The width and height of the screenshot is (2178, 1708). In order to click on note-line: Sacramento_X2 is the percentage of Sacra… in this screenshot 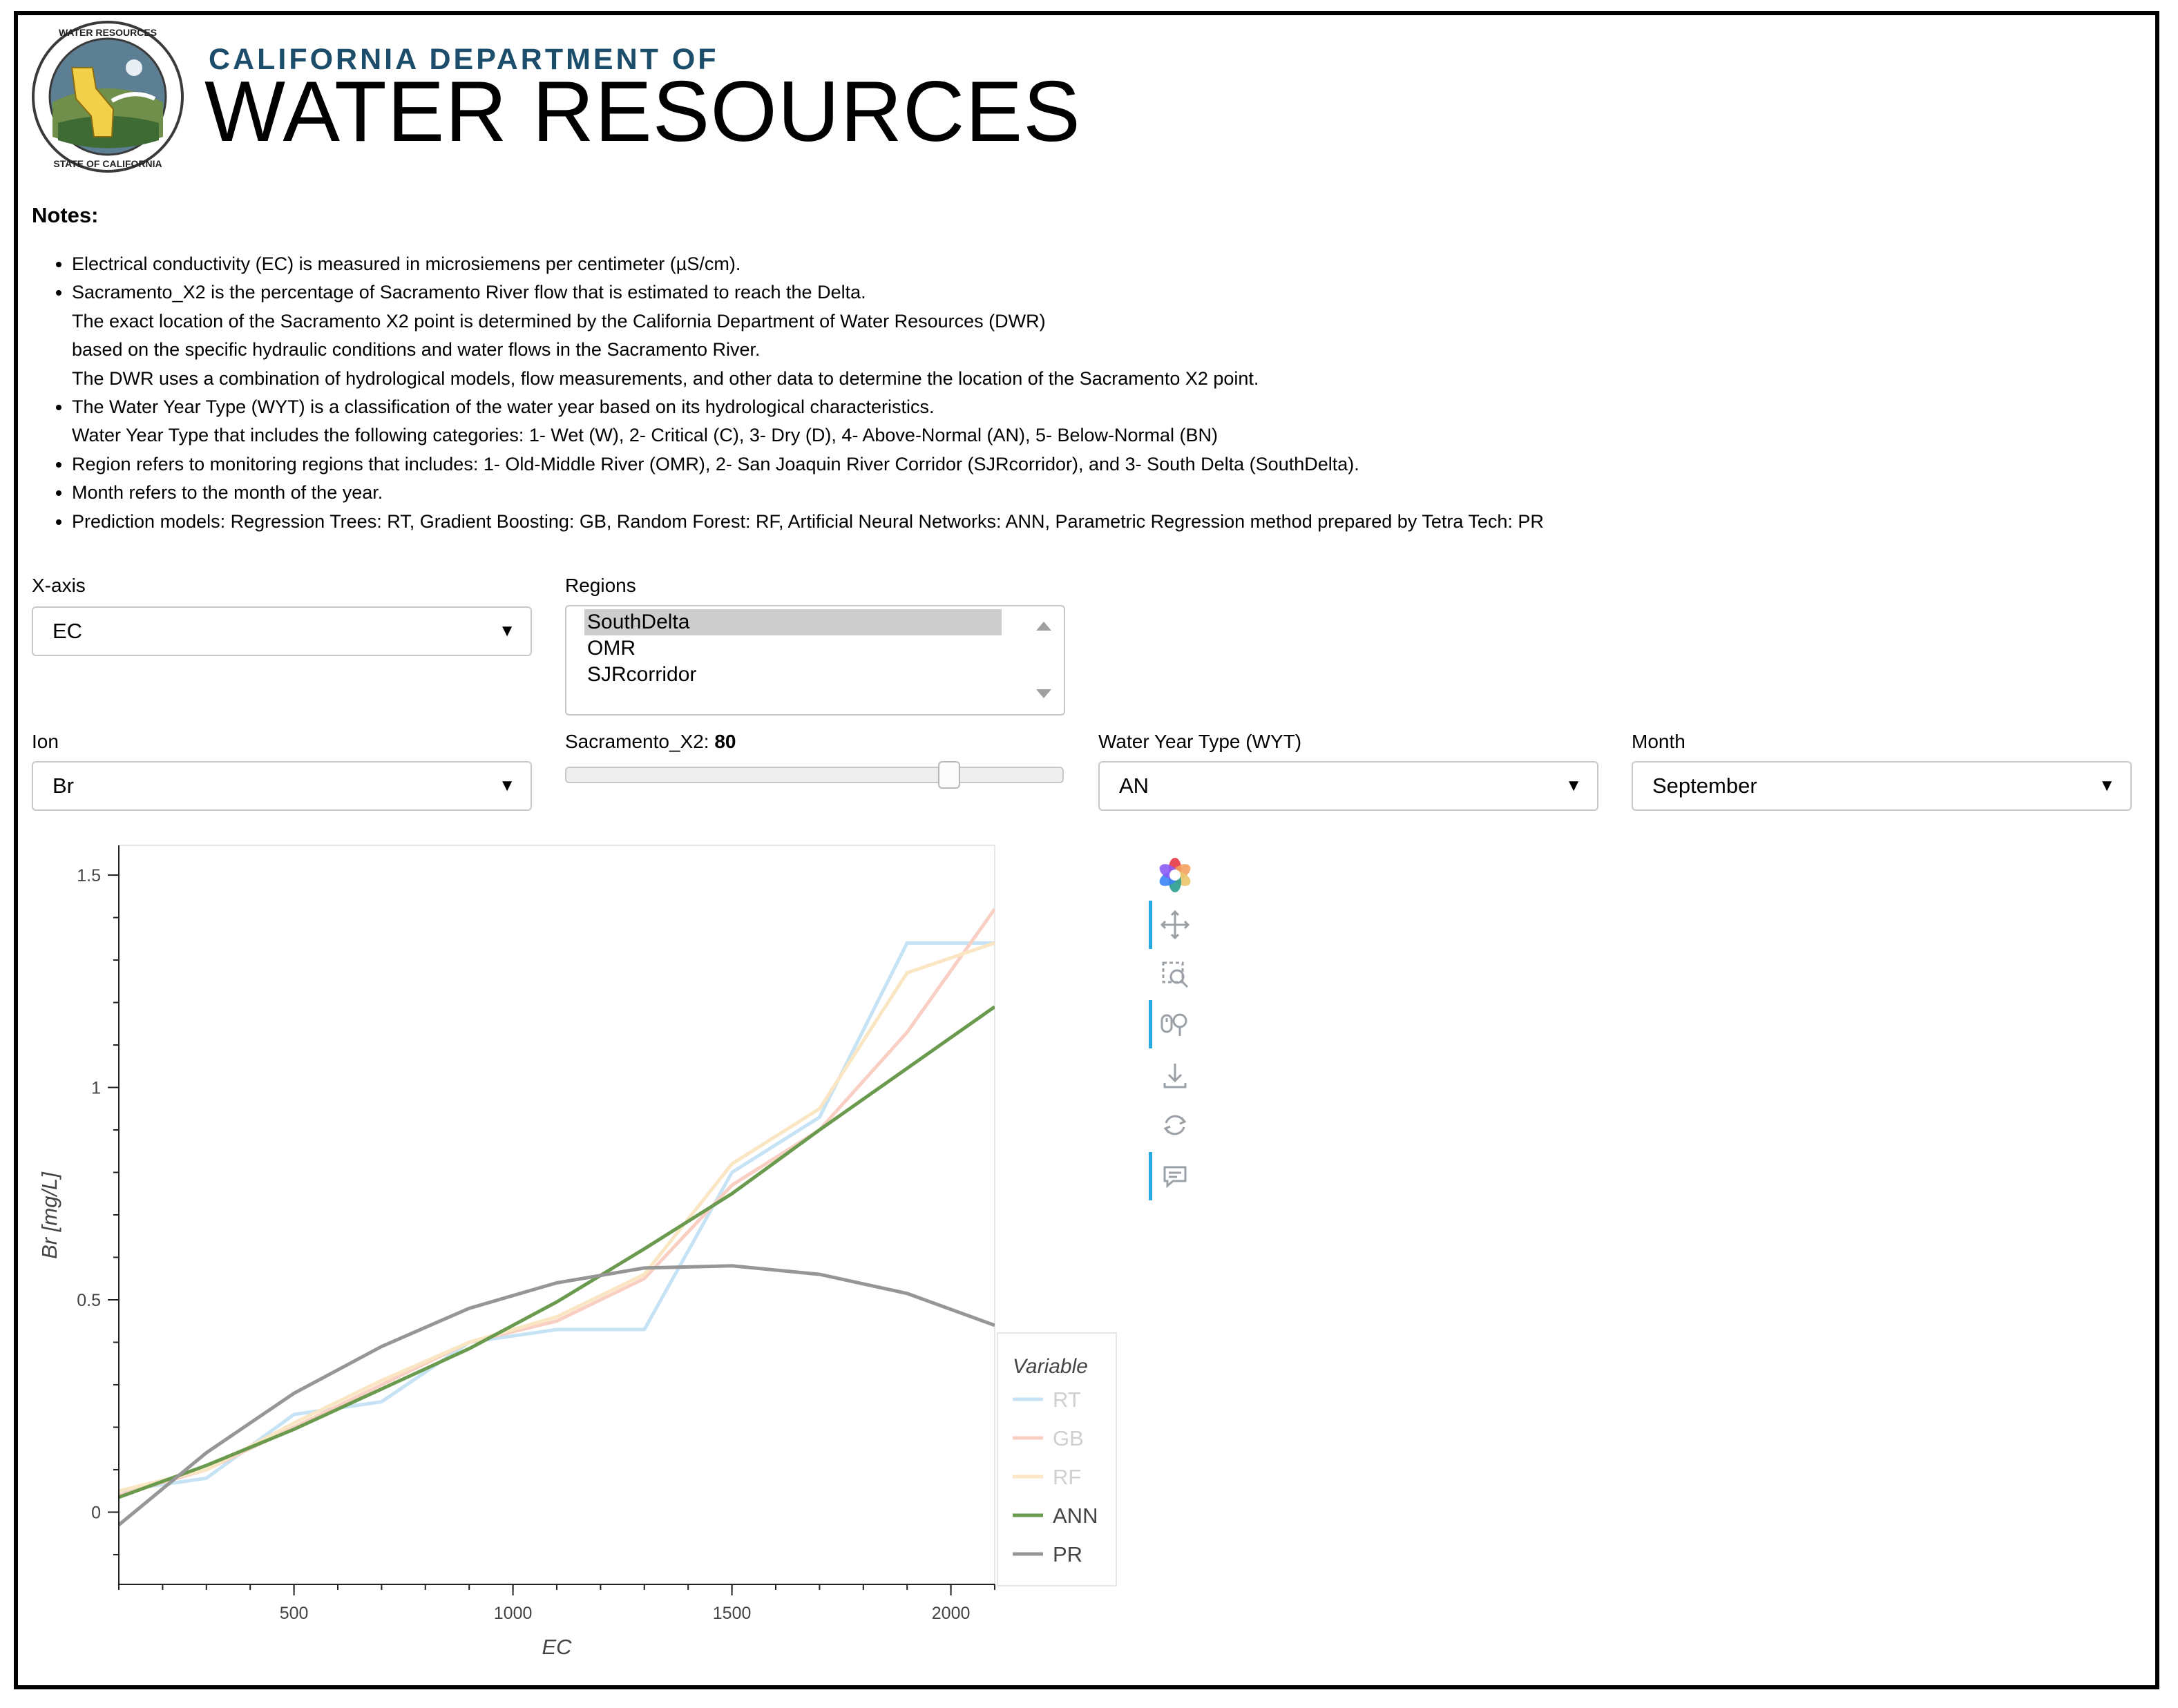, I will do `click(469, 293)`.